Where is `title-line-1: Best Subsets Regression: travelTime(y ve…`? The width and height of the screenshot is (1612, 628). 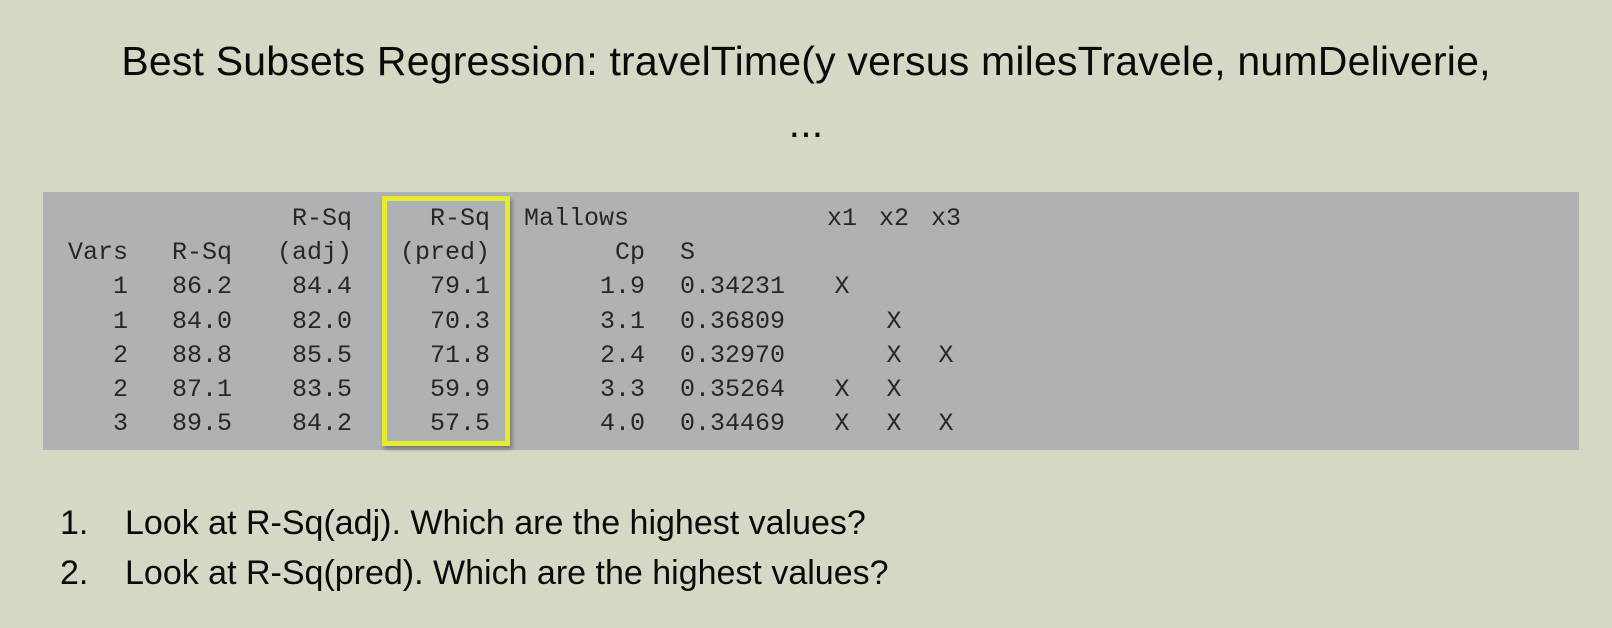
title-line-1: Best Subsets Regression: travelTime(y ve… is located at coordinates (806, 61).